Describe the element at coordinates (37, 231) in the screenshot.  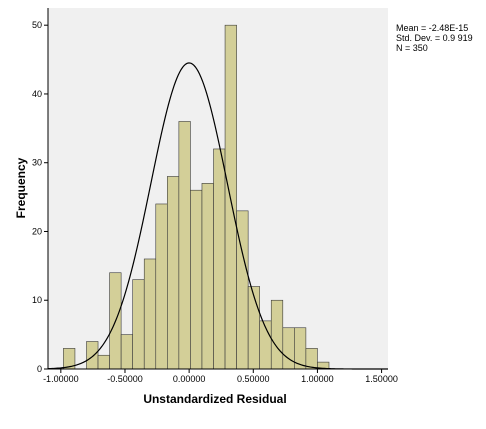
I see `y-tick-label-2: 20` at that location.